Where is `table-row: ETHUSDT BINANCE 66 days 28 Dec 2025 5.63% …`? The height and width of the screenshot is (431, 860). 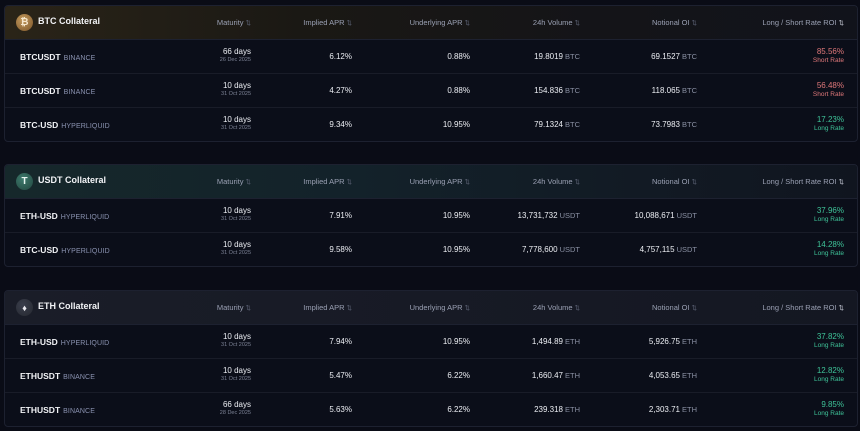 table-row: ETHUSDT BINANCE 66 days 28 Dec 2025 5.63% … is located at coordinates (431, 409).